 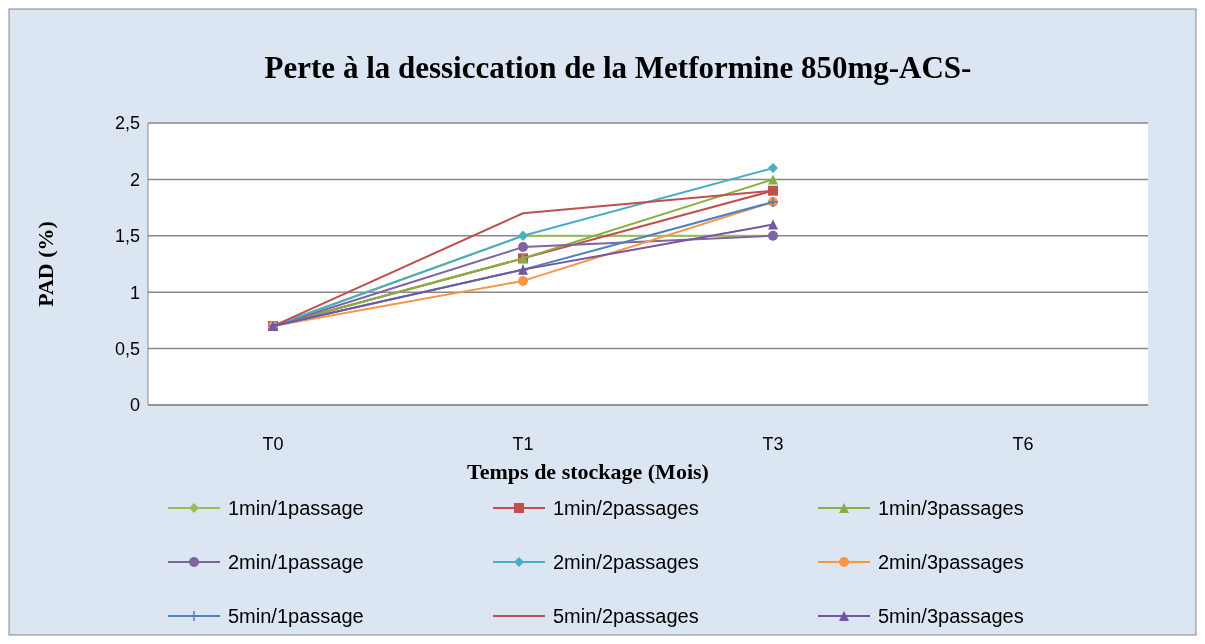 What do you see at coordinates (134, 179) in the screenshot?
I see `y-tick-label: 2` at bounding box center [134, 179].